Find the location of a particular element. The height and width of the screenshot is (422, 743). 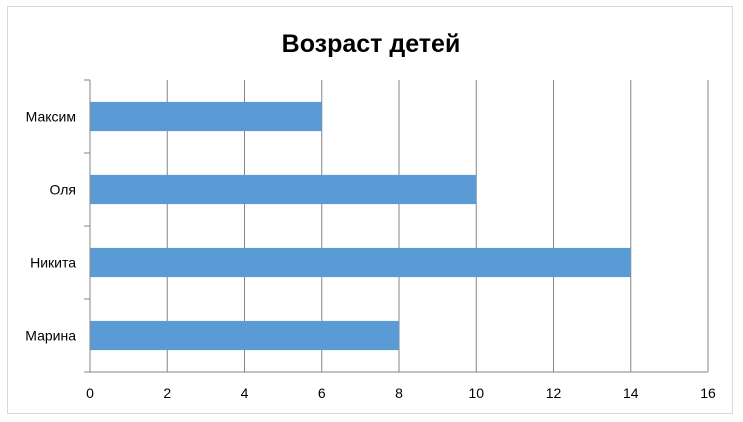

x-tick-label-4: 4 is located at coordinates (245, 393).